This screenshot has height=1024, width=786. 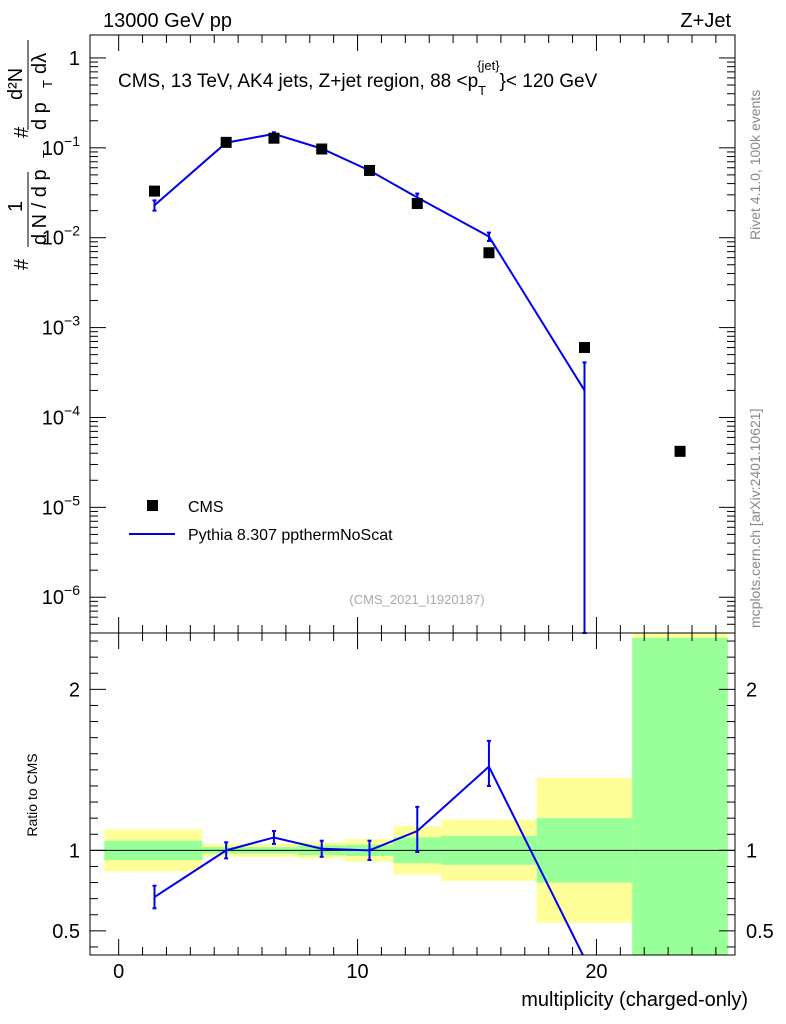 I want to click on ratio-mc-series, so click(x=368, y=847).